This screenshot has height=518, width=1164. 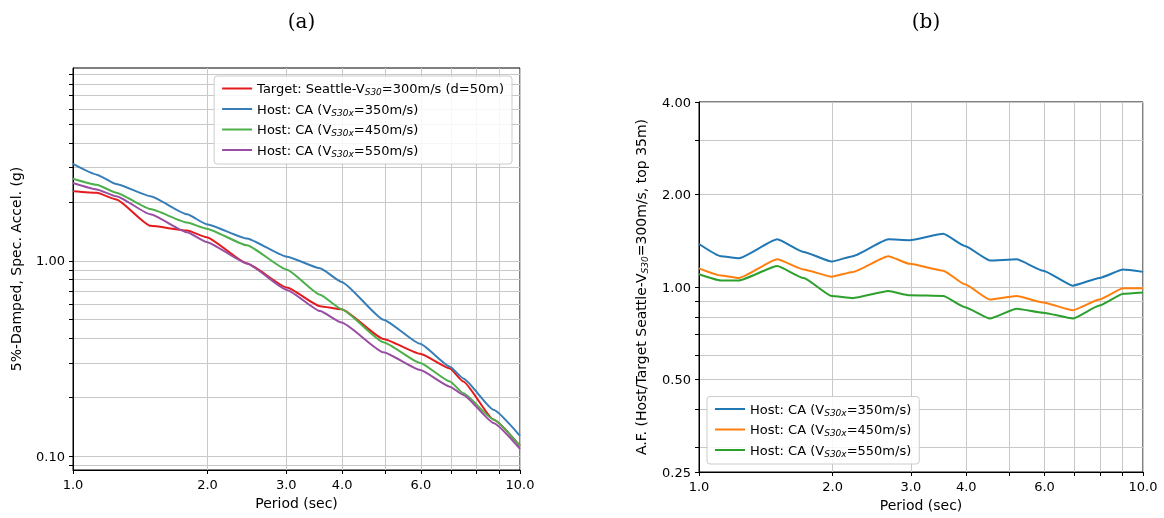 What do you see at coordinates (676, 379) in the screenshot?
I see `y-tick-label: 0.50` at bounding box center [676, 379].